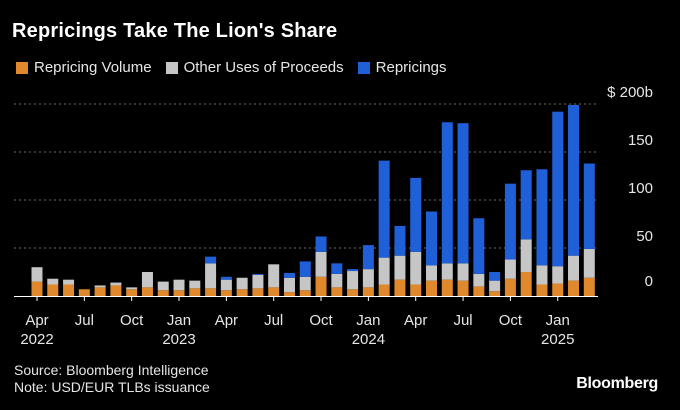 The image size is (680, 410). Describe the element at coordinates (178, 339) in the screenshot. I see `x-tick-year-label: 2023` at that location.